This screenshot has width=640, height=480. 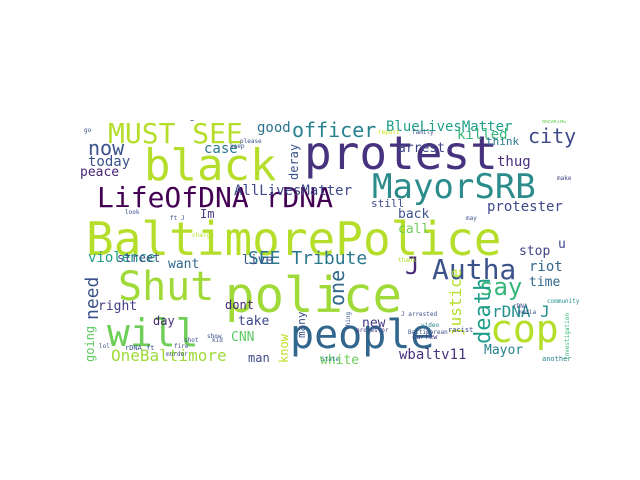 I want to click on word: say, so click(x=501, y=287).